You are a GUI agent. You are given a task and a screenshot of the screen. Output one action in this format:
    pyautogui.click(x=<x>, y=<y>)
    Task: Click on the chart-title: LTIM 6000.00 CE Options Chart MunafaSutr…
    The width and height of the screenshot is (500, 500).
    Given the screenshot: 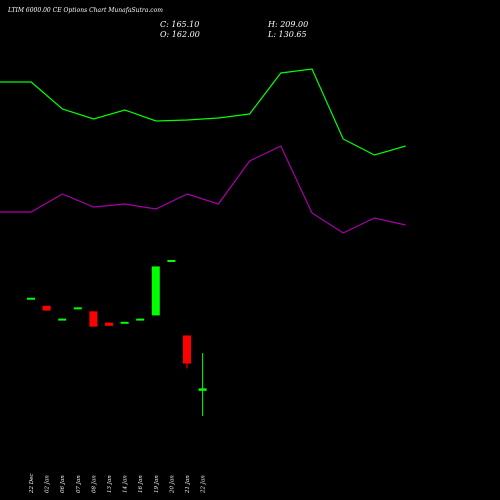 What is the action you would take?
    pyautogui.click(x=85, y=10)
    